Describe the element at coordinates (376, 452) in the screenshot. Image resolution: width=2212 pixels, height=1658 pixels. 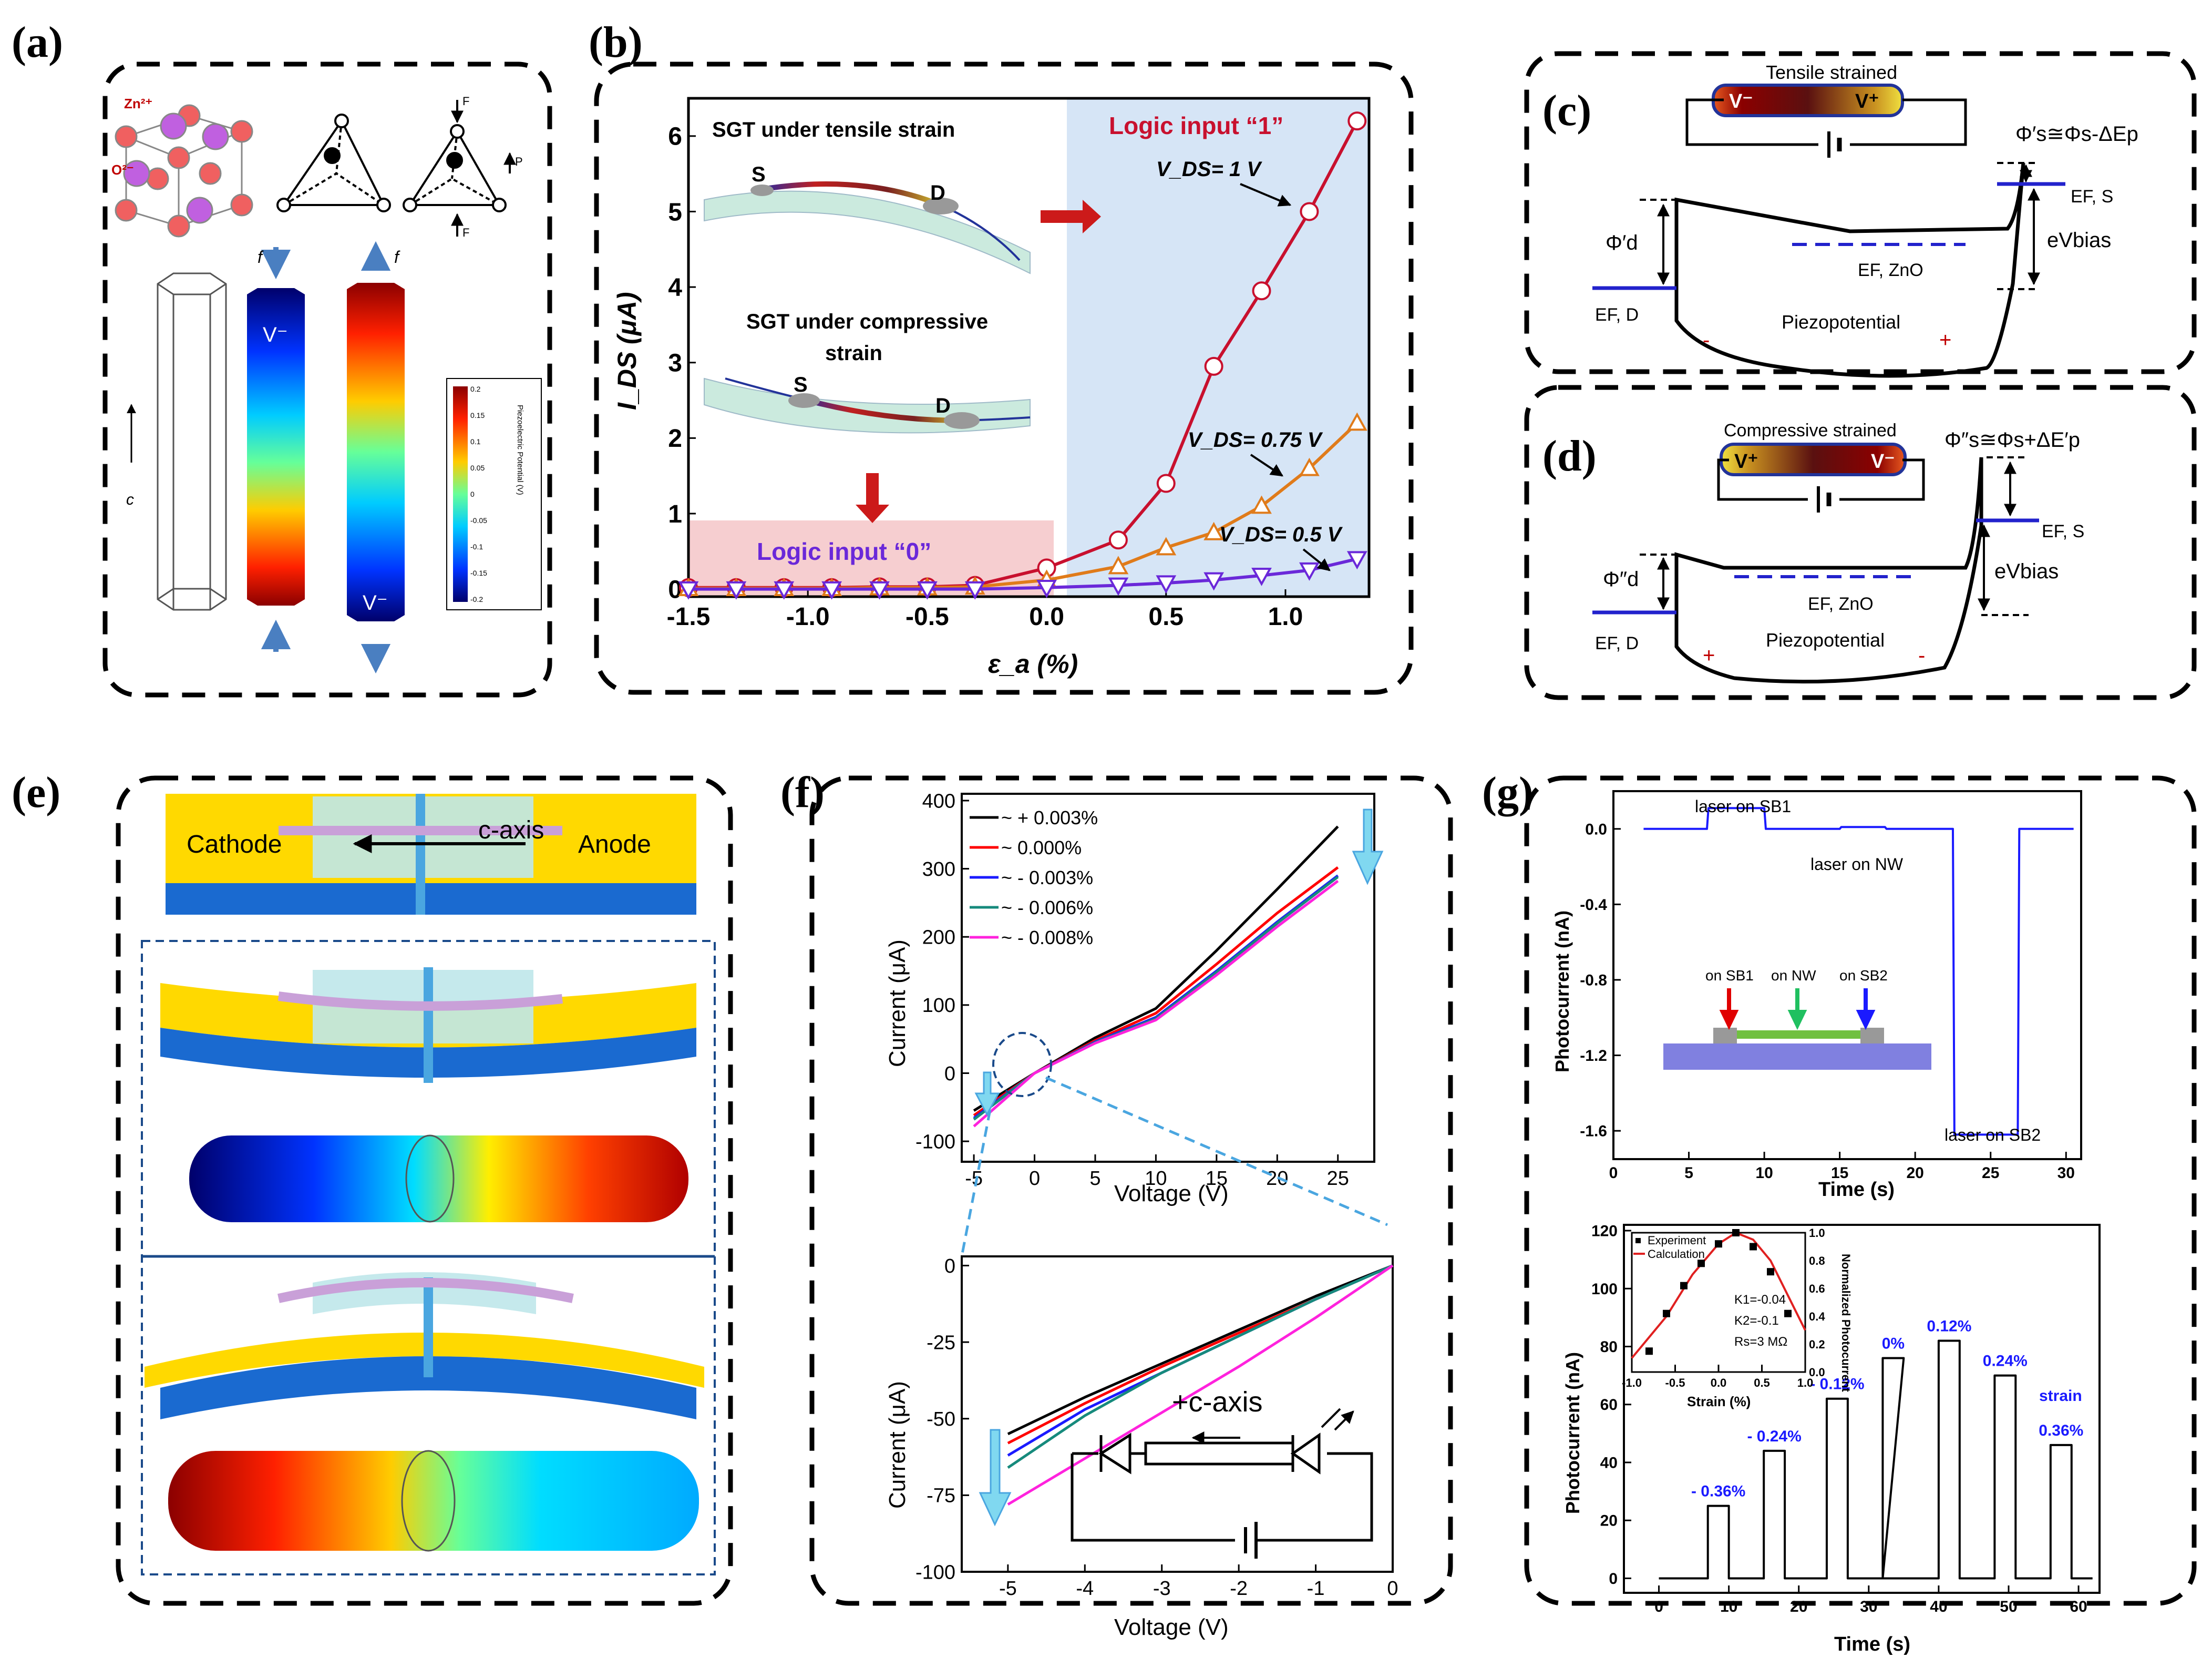
I see `stretched-nanowire` at that location.